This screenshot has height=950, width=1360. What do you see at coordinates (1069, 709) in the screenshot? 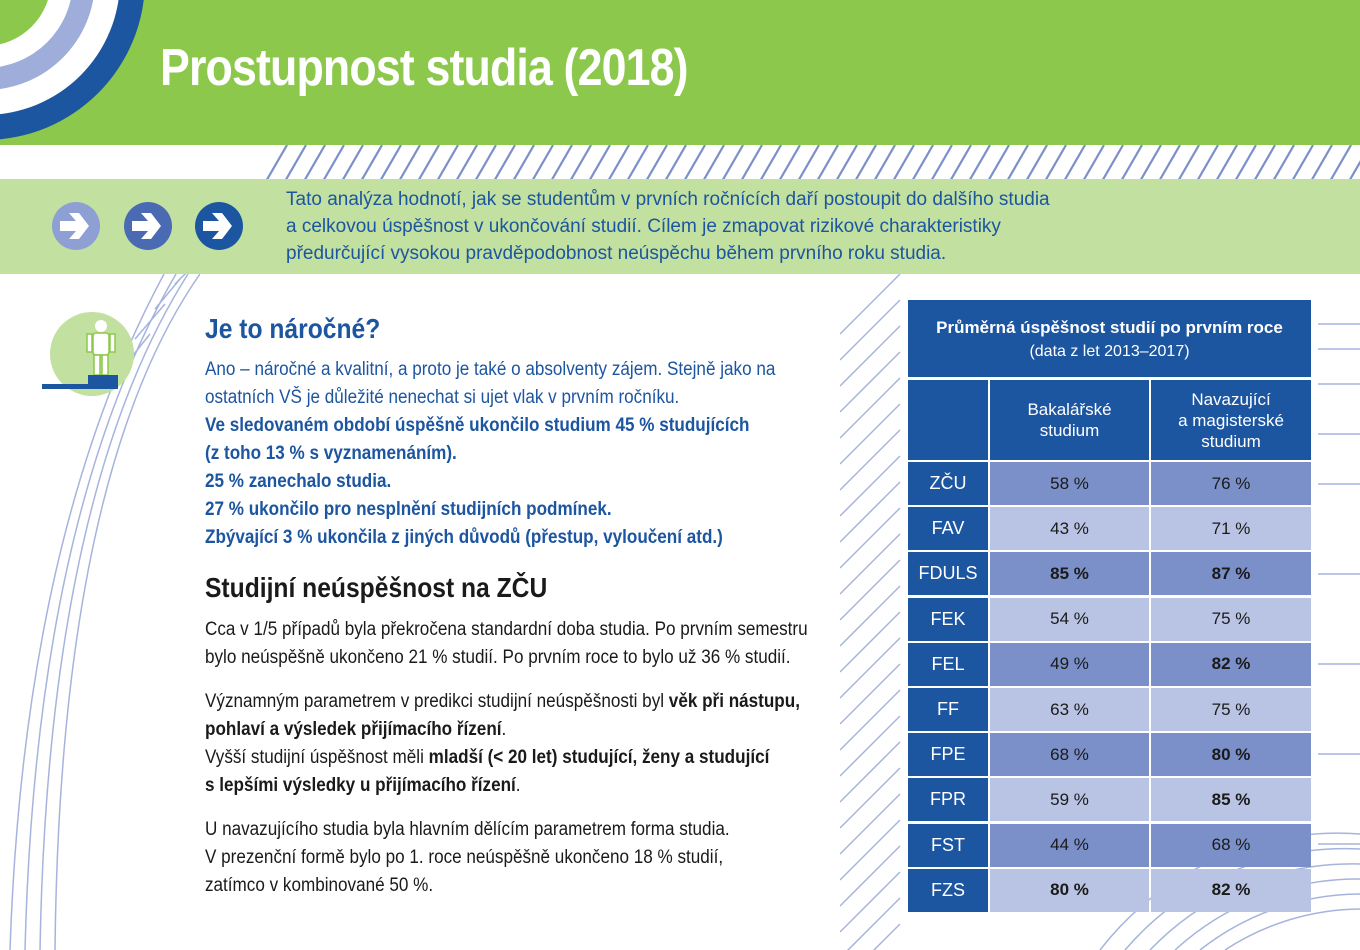
I see `table-cell-bachelor: 63 %` at bounding box center [1069, 709].